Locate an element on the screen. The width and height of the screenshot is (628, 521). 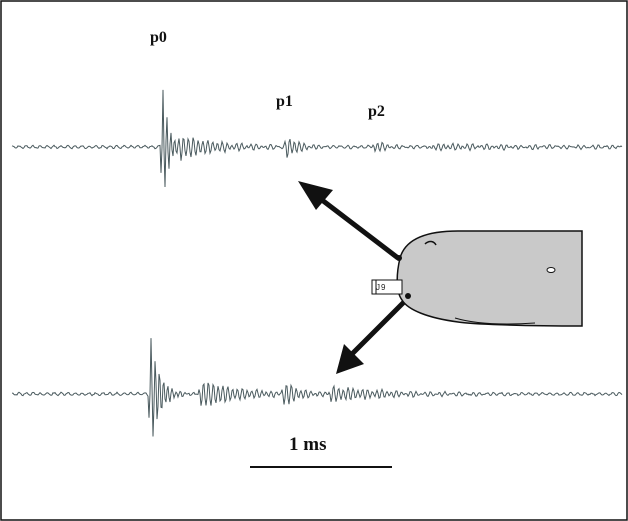
j9-tag is located at coordinates (387, 287).